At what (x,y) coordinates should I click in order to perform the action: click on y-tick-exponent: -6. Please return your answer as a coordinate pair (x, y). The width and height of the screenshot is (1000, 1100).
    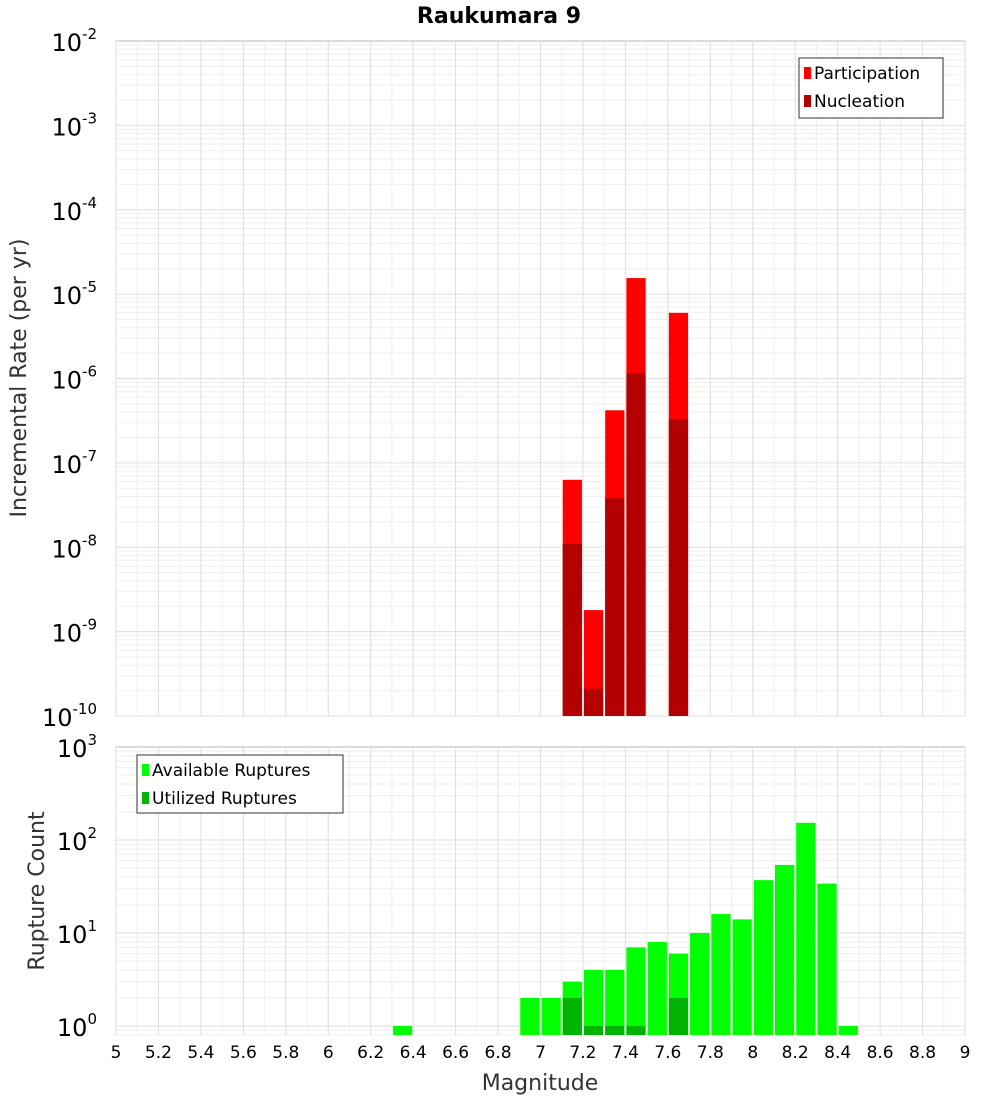
    Looking at the image, I should click on (89, 372).